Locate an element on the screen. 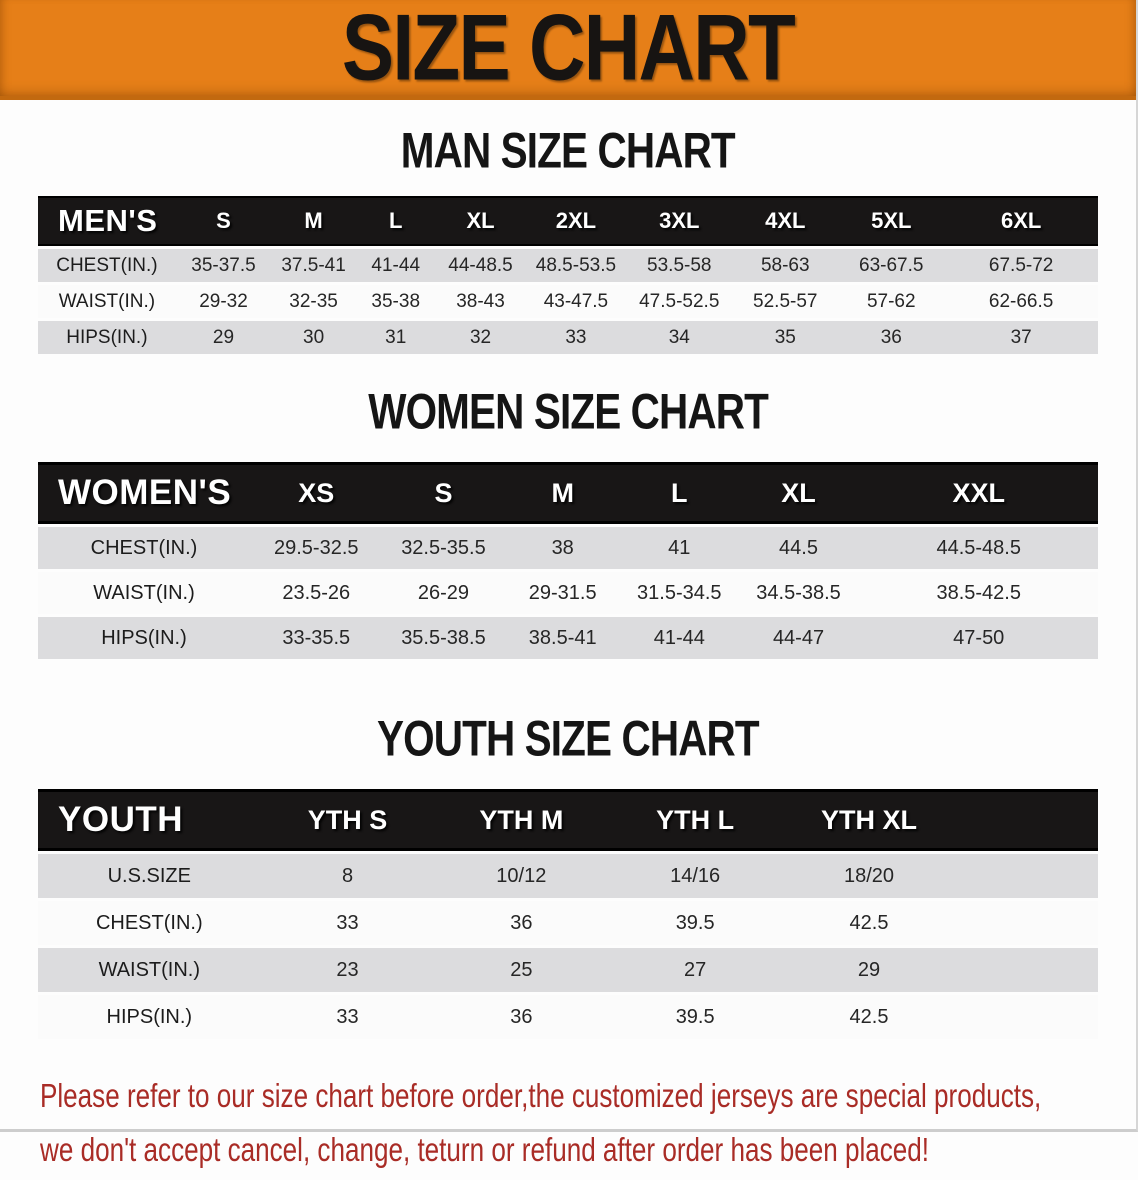 This screenshot has height=1180, width=1138. header-row: YOUTH YTH S YTH M YTH L YTH XL is located at coordinates (568, 820).